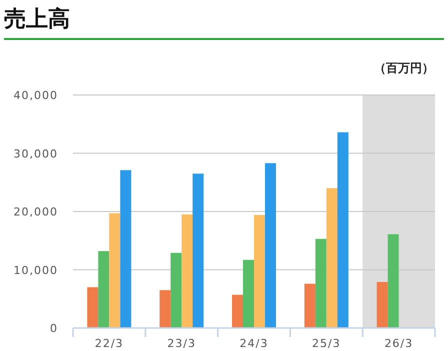 This screenshot has width=448, height=351. I want to click on x-tick-label: 26/3, so click(399, 343).